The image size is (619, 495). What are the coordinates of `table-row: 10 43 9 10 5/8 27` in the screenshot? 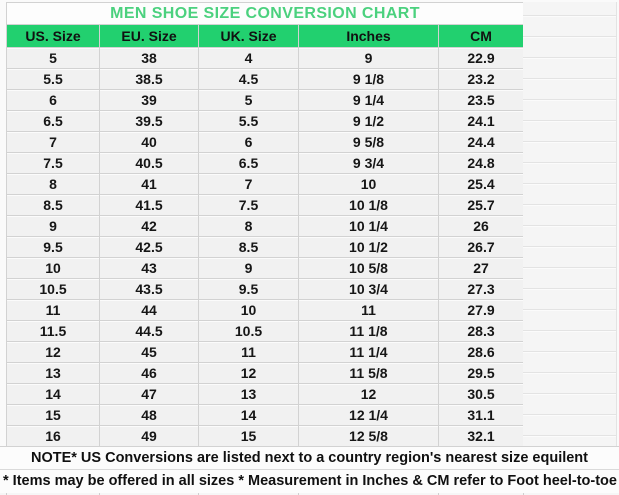 It's located at (265, 268).